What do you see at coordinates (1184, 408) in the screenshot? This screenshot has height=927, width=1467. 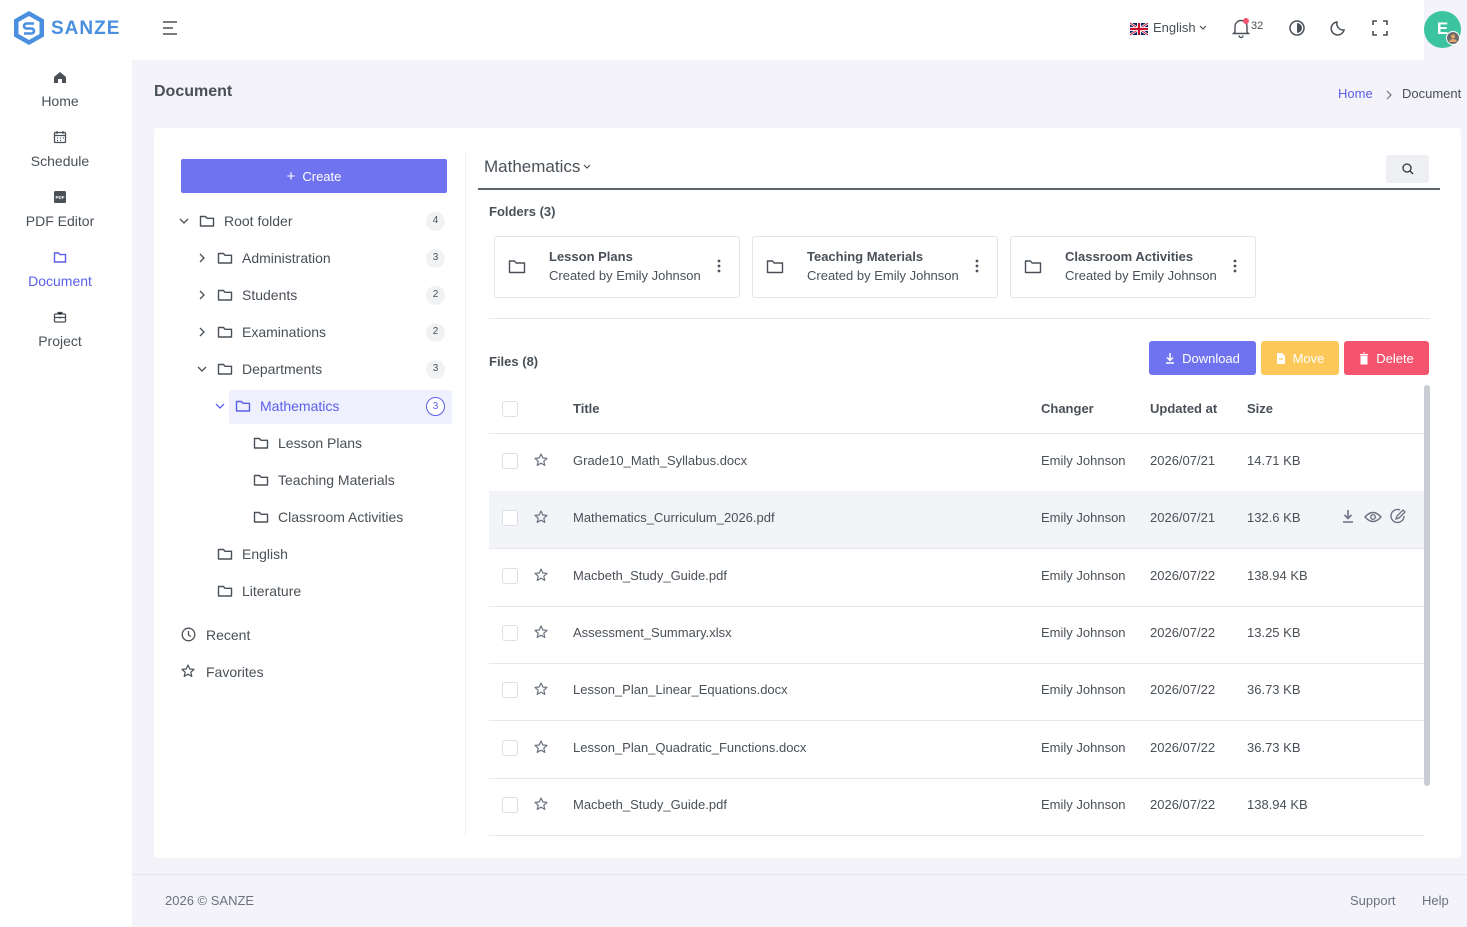 I see `column-header: Updated at` at bounding box center [1184, 408].